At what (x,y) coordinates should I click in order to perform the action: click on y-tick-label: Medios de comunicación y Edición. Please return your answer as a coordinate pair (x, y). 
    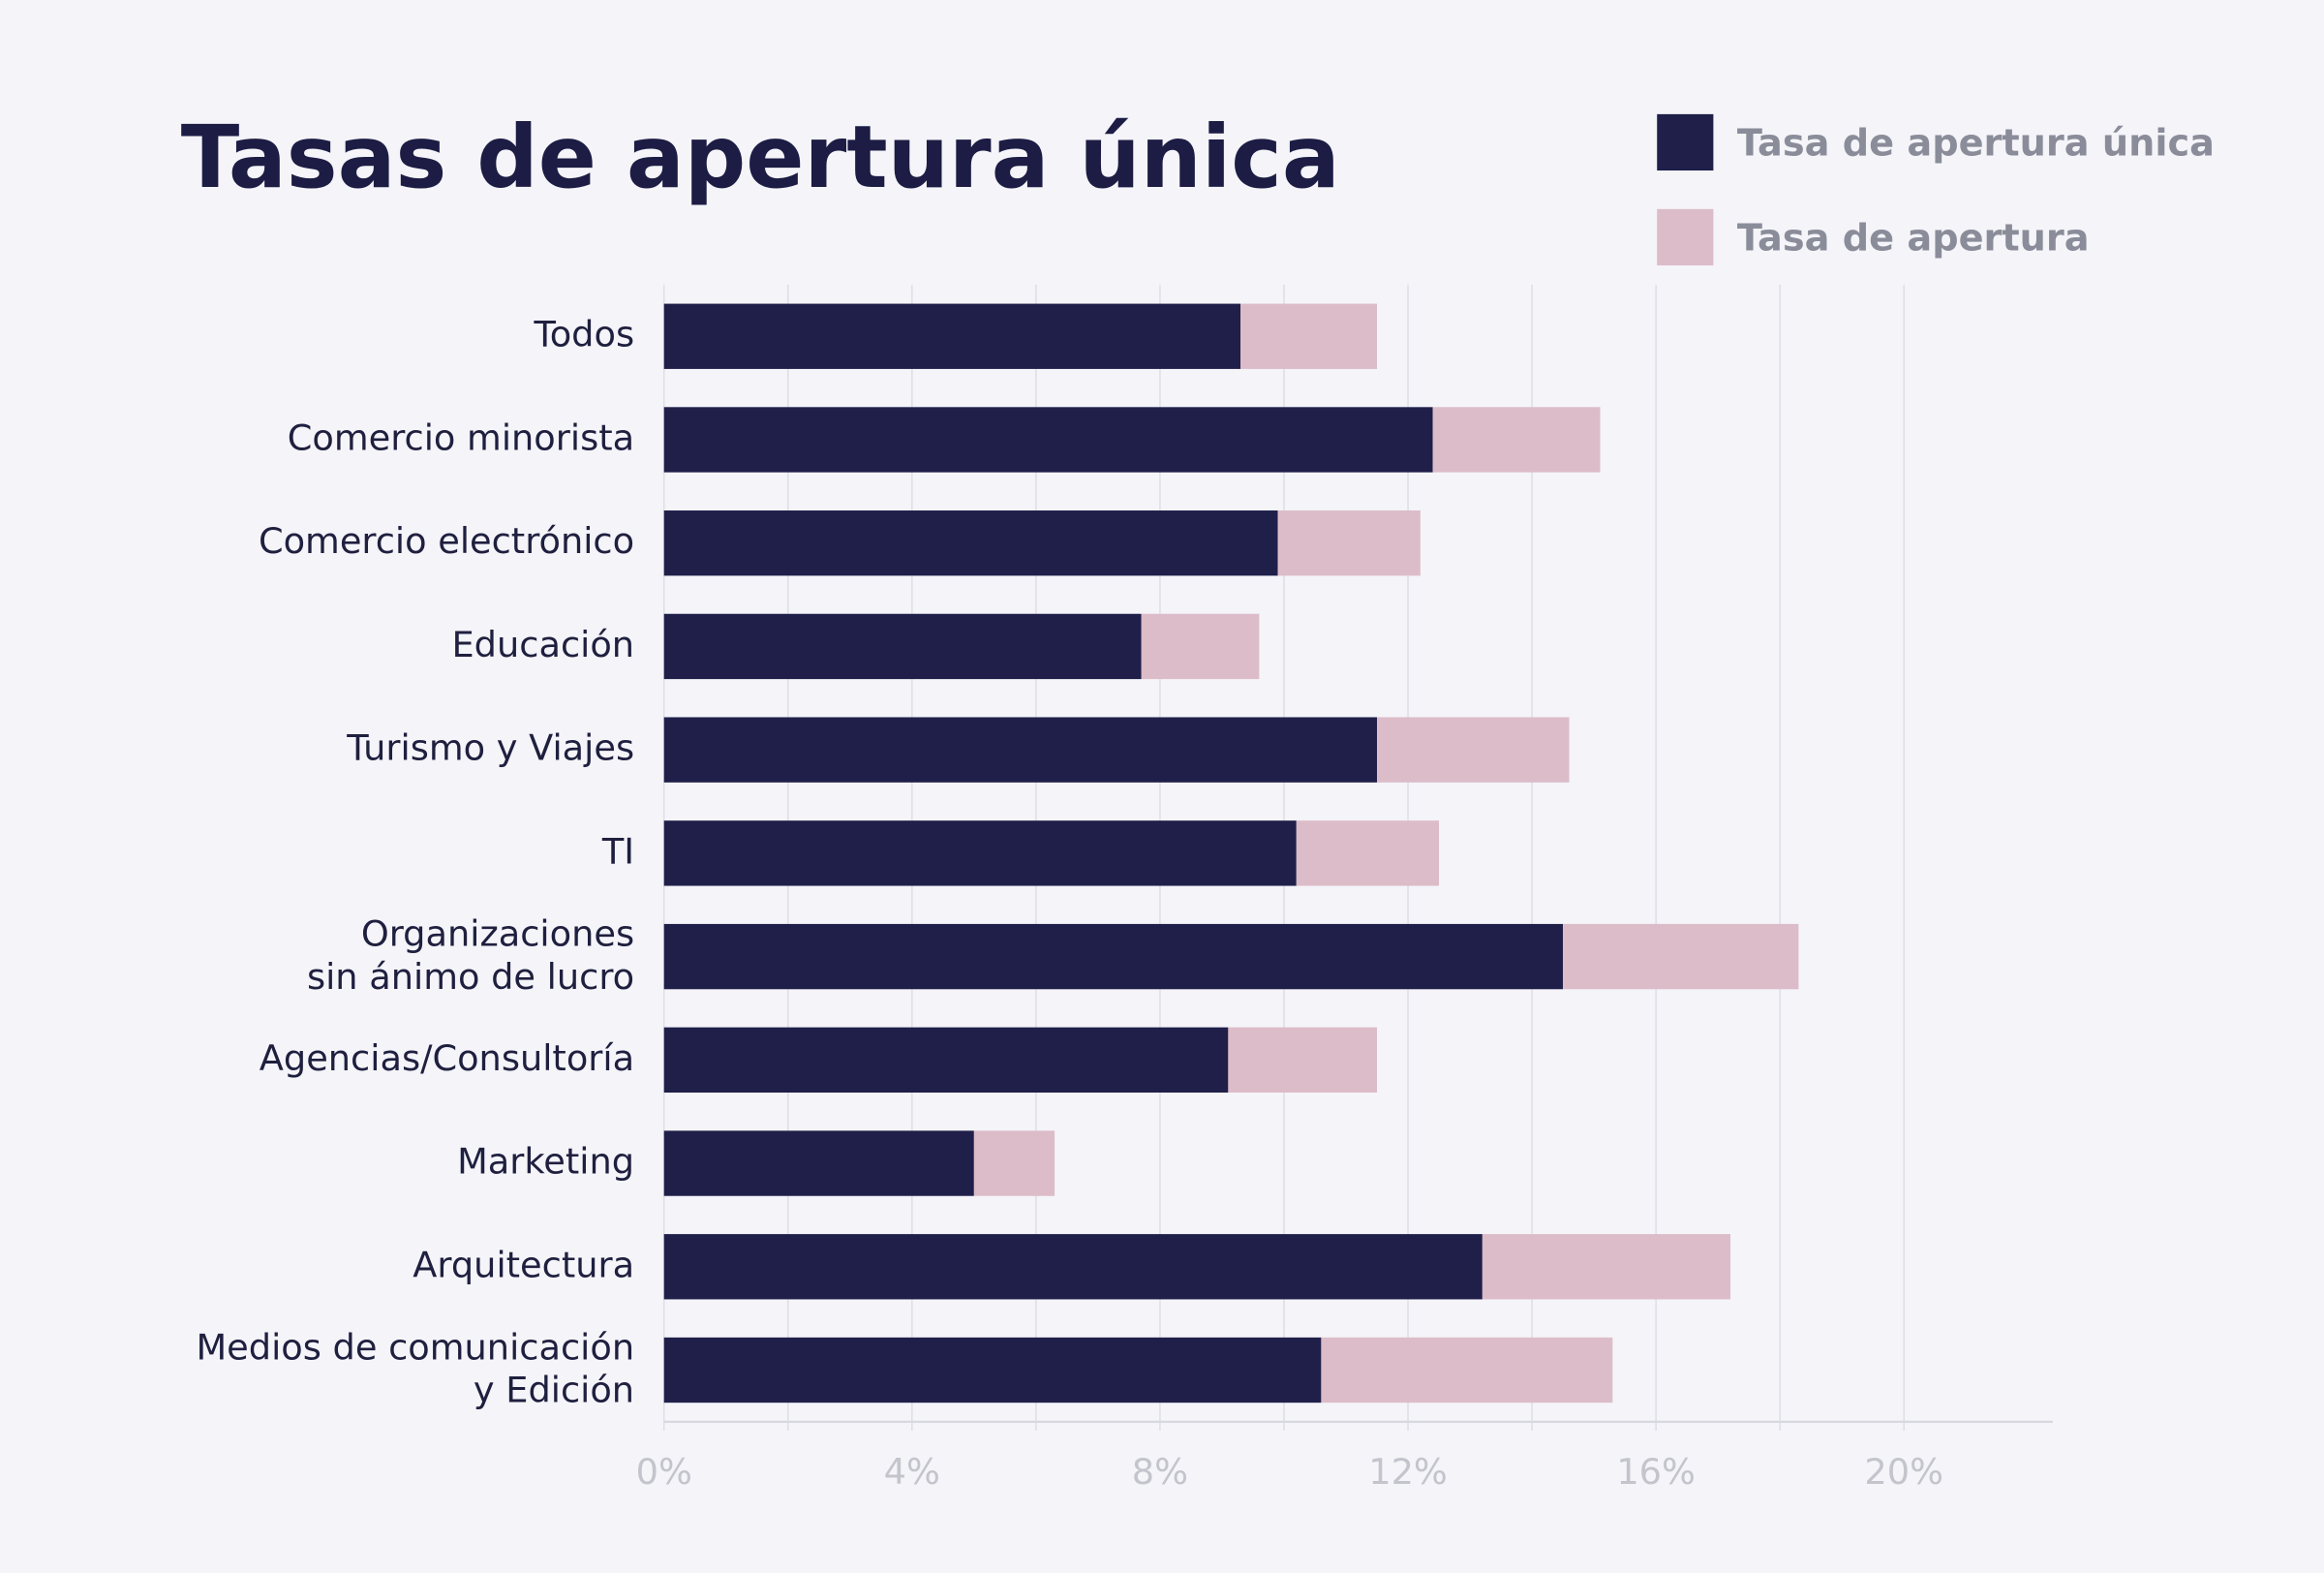
    Looking at the image, I should click on (415, 1368).